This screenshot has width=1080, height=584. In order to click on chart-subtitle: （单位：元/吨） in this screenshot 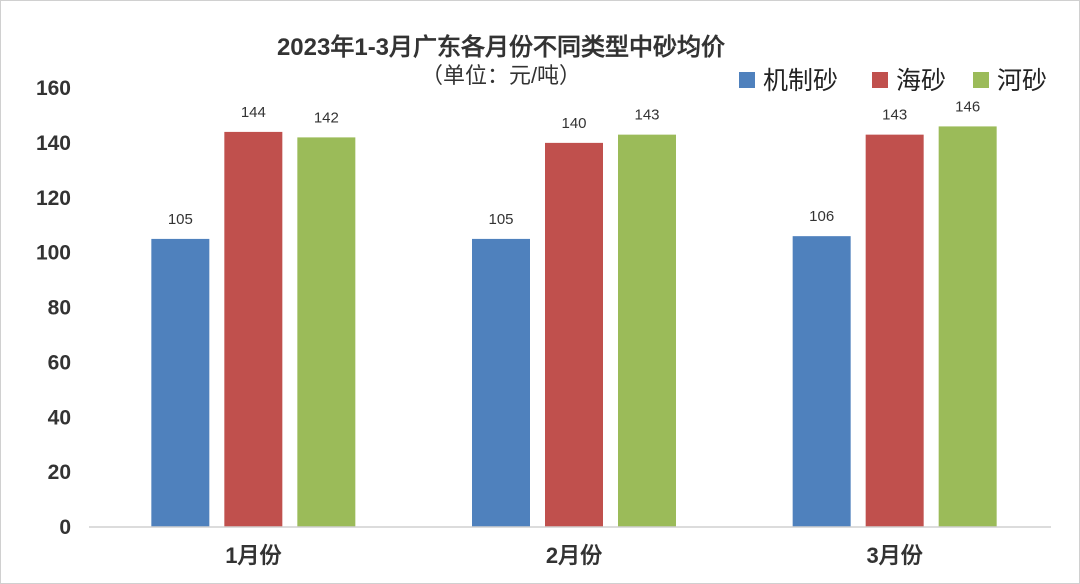, I will do `click(501, 75)`.